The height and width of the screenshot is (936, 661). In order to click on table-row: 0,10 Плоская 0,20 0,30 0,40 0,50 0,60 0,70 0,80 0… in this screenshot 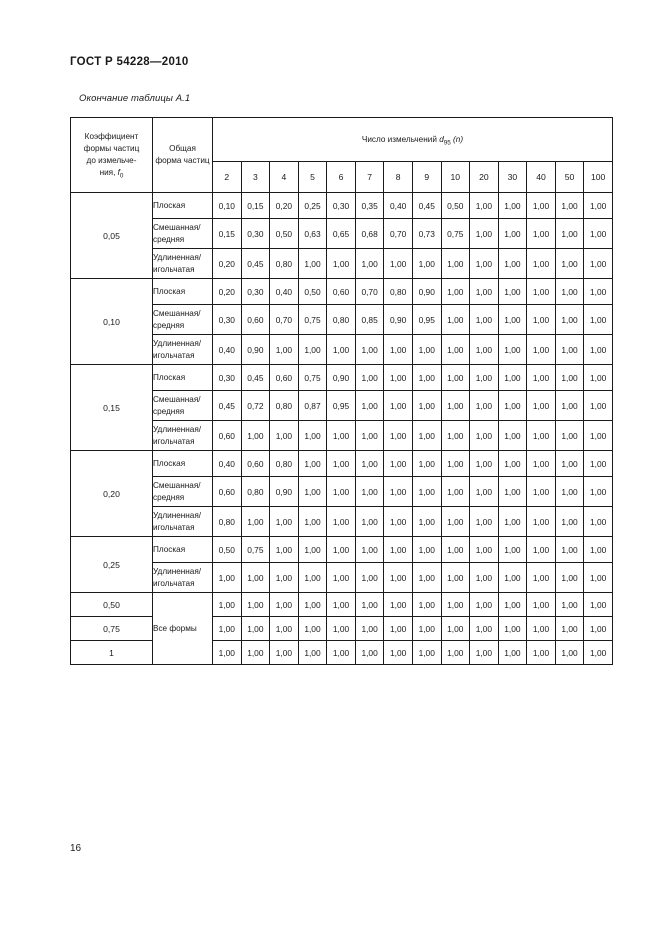, I will do `click(341, 321)`.